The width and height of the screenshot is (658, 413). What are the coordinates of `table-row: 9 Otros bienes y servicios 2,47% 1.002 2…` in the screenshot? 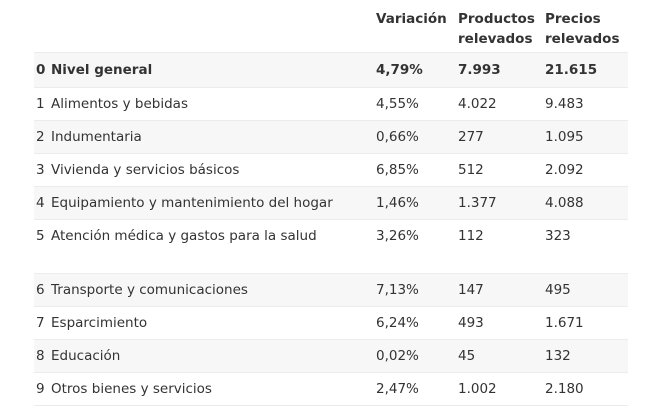 It's located at (331, 388).